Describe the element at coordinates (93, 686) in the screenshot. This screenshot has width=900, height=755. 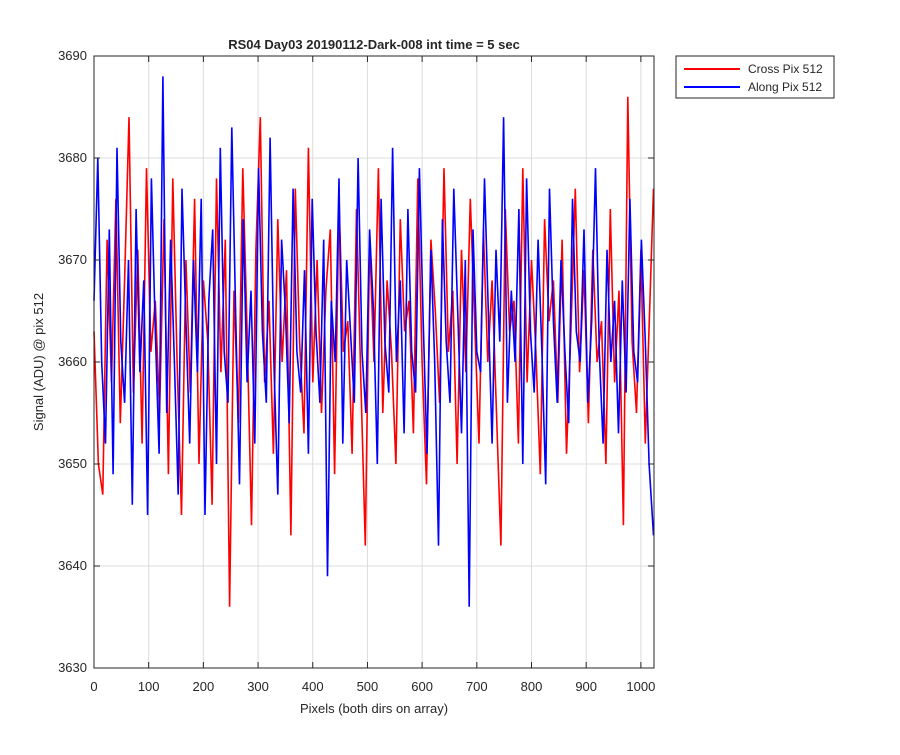
I see `x-tick-label: 0` at that location.